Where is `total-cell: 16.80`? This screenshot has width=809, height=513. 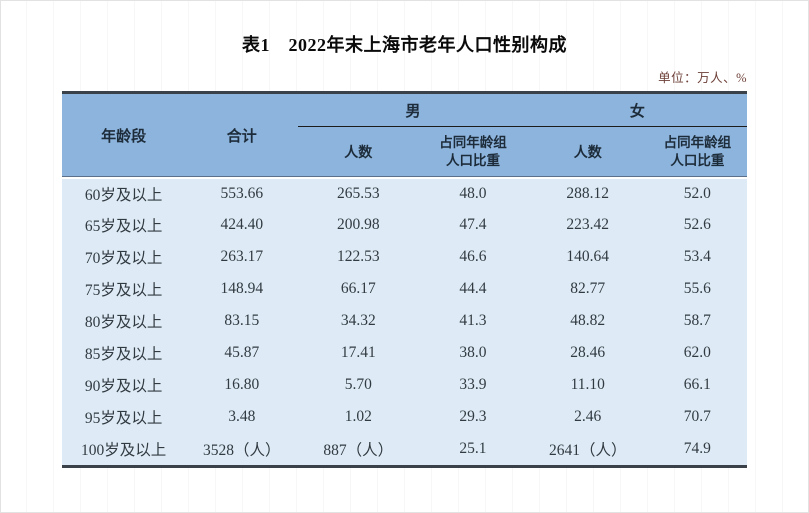 total-cell: 16.80 is located at coordinates (242, 385).